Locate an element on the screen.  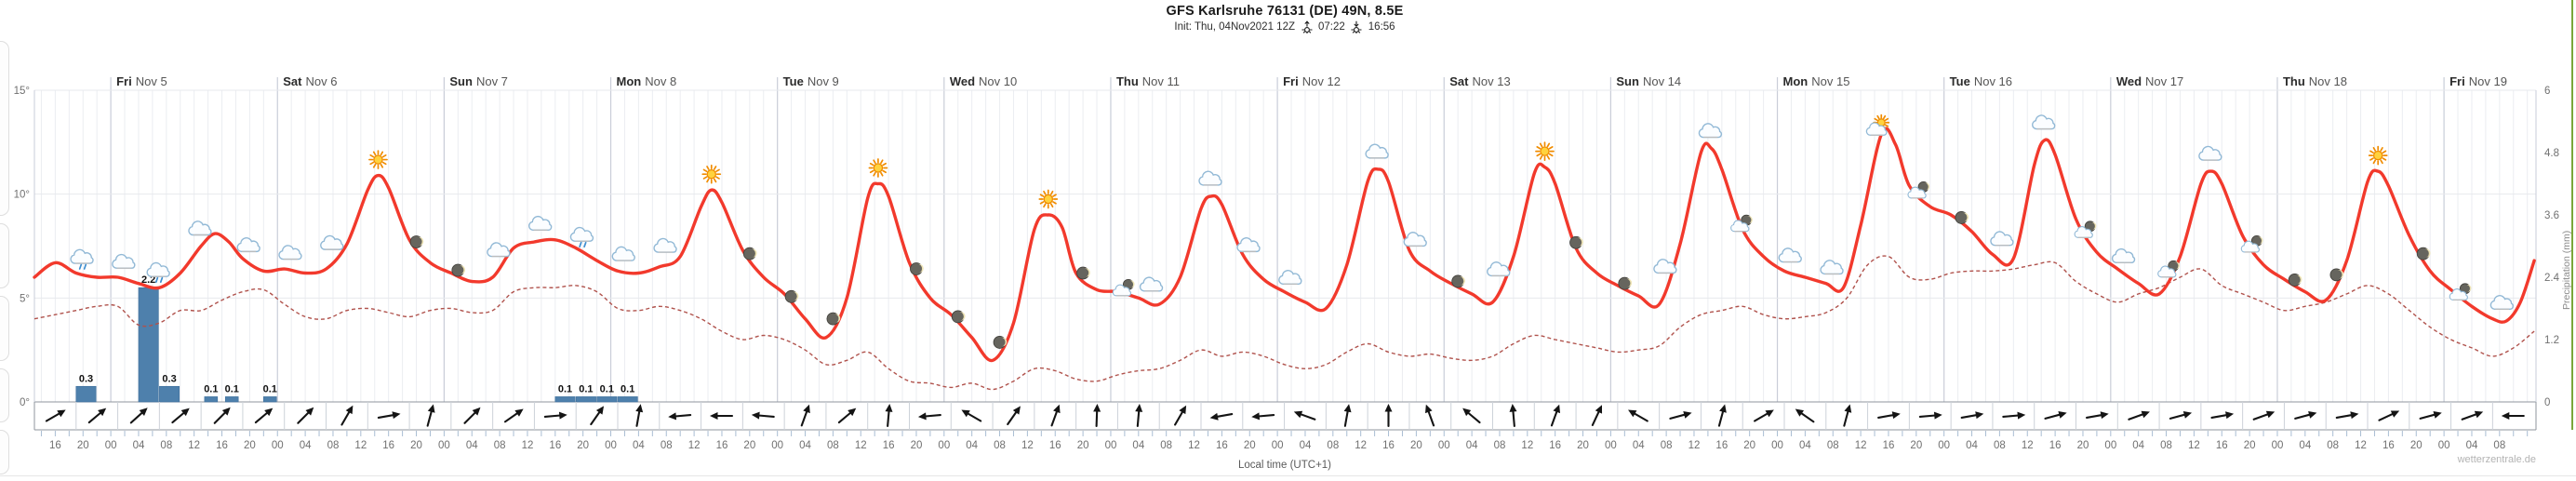
day-label: Fri Nov 5 is located at coordinates (141, 81).